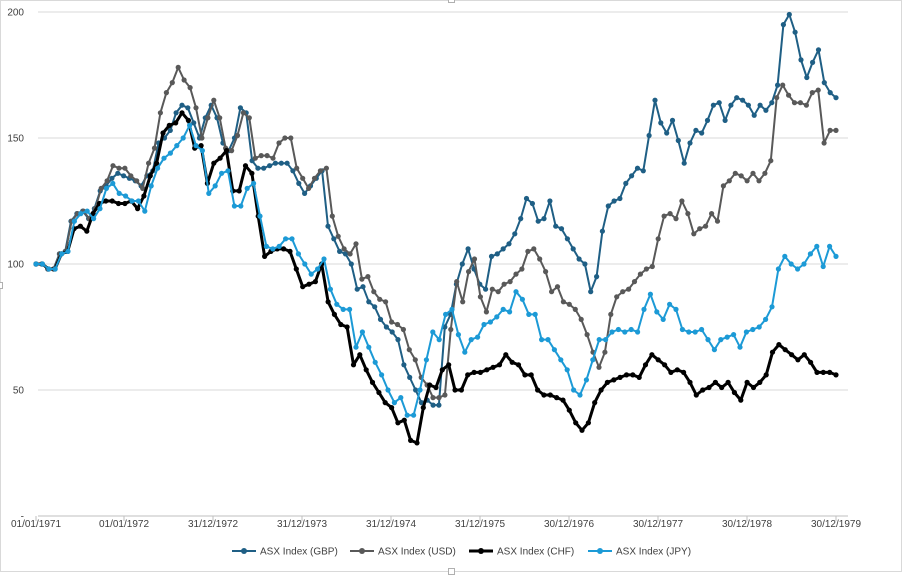 The width and height of the screenshot is (903, 575). I want to click on x-axis, so click(441, 518).